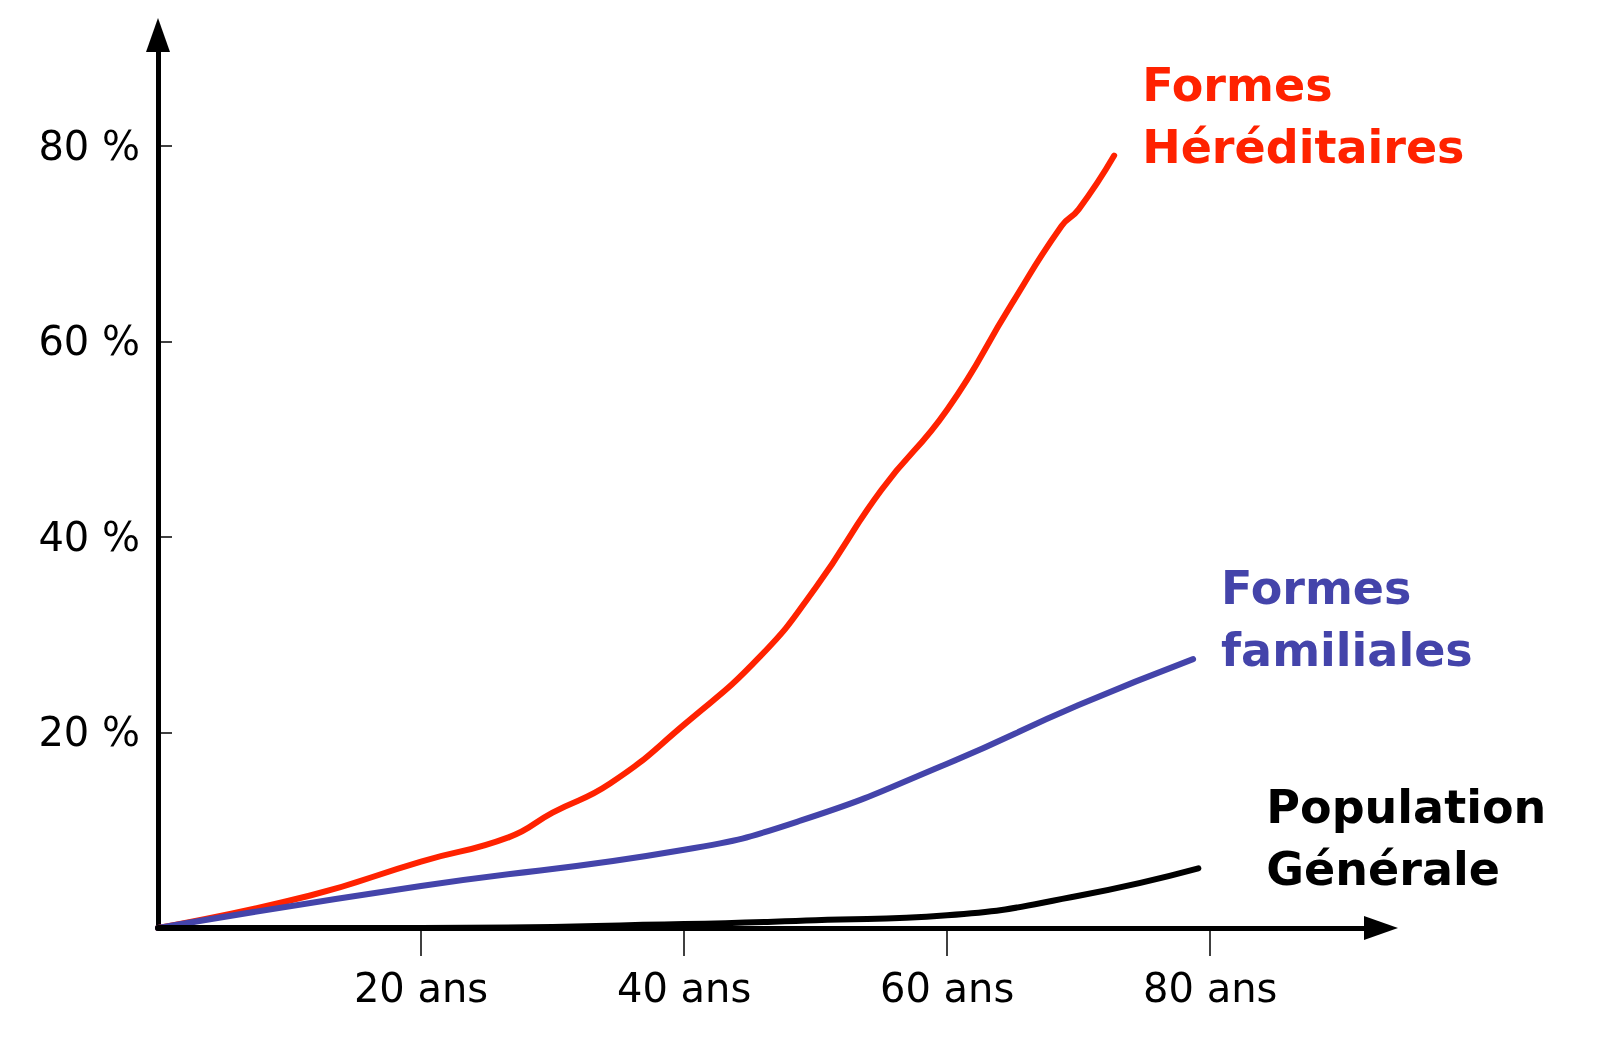 The image size is (1621, 1056). I want to click on x-tick-label: 60 ans, so click(947, 988).